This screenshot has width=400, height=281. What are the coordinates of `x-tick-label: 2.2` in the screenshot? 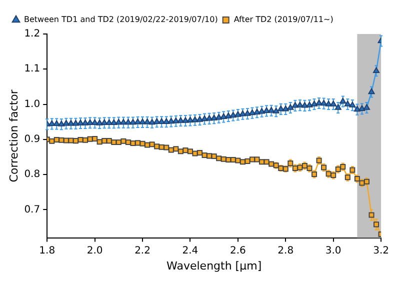 It's located at (142, 250).